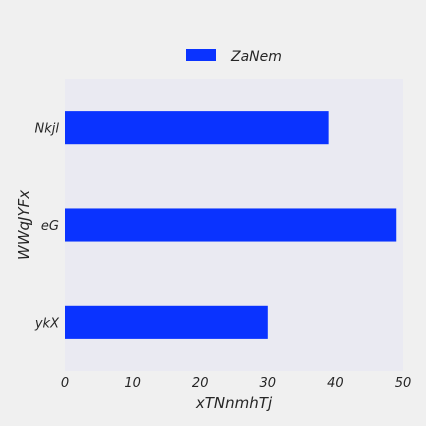  What do you see at coordinates (335, 383) in the screenshot?
I see `x-tick-label: 40` at bounding box center [335, 383].